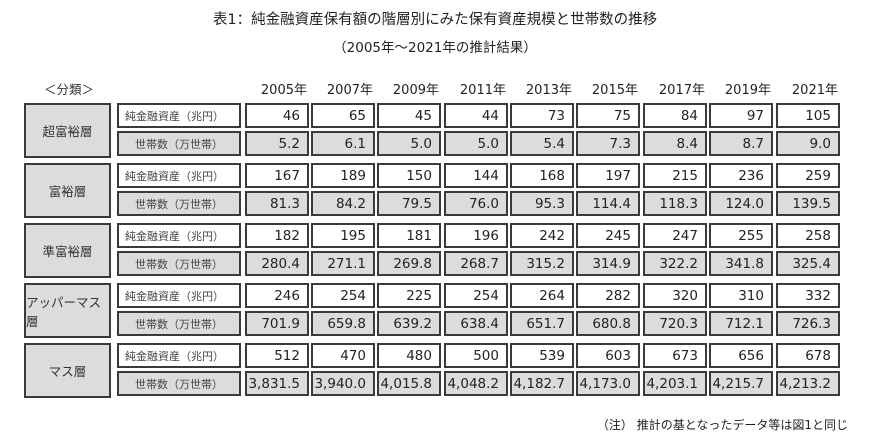  I want to click on table-cell: 236, so click(741, 175).